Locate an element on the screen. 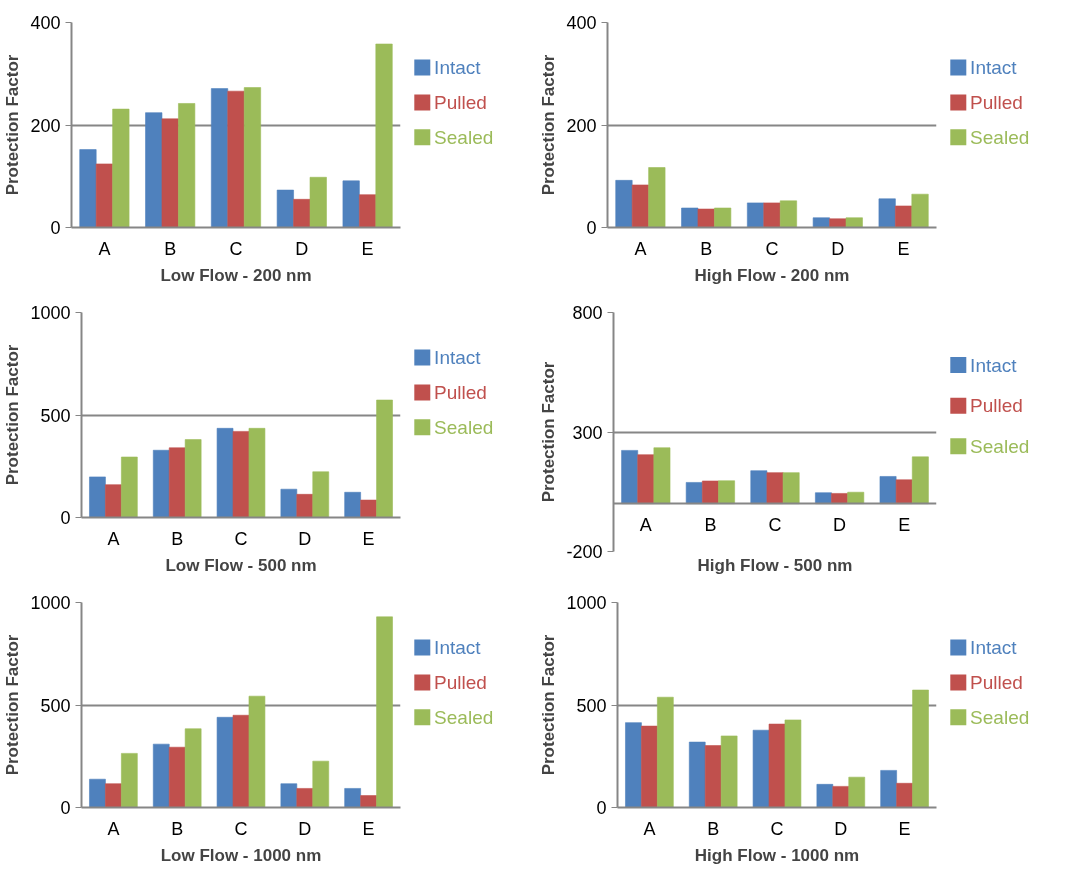 The width and height of the screenshot is (1076, 869). x-axis-title: High Flow - 1000 nm is located at coordinates (777, 855).